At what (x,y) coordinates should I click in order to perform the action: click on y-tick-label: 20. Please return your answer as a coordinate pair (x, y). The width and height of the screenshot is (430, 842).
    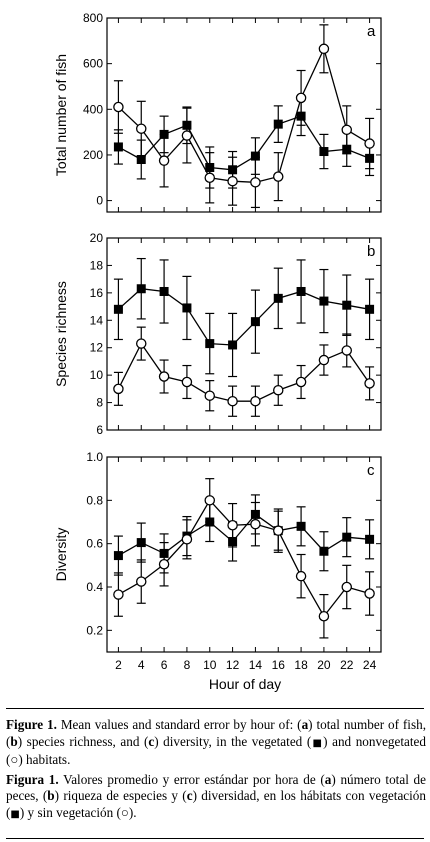
    Looking at the image, I should click on (97, 238).